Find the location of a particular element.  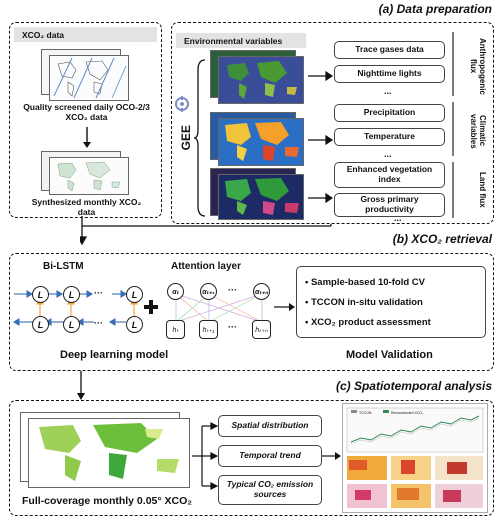

trace-gases-box: Trace gases data is located at coordinates (389, 50).